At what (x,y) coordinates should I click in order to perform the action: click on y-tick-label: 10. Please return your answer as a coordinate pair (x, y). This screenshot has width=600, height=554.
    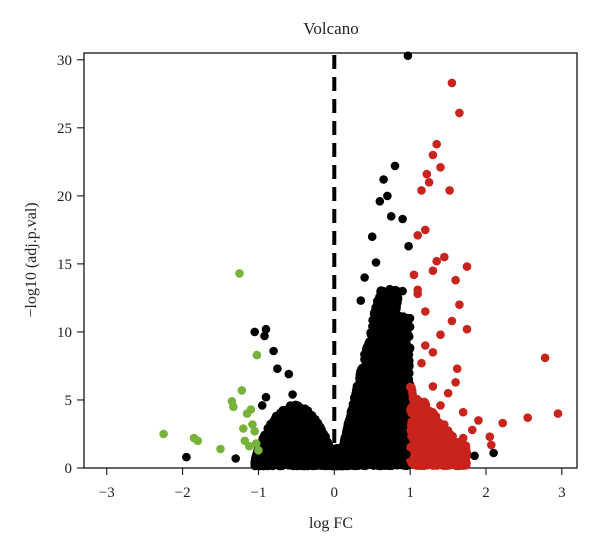
    Looking at the image, I should click on (64, 333).